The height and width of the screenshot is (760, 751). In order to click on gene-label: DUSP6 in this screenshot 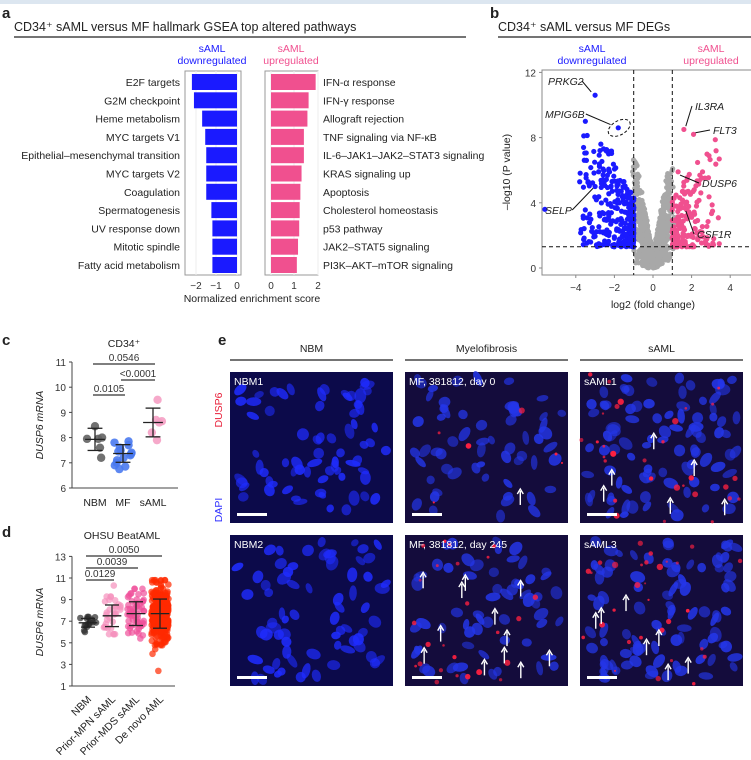, I will do `click(719, 184)`.